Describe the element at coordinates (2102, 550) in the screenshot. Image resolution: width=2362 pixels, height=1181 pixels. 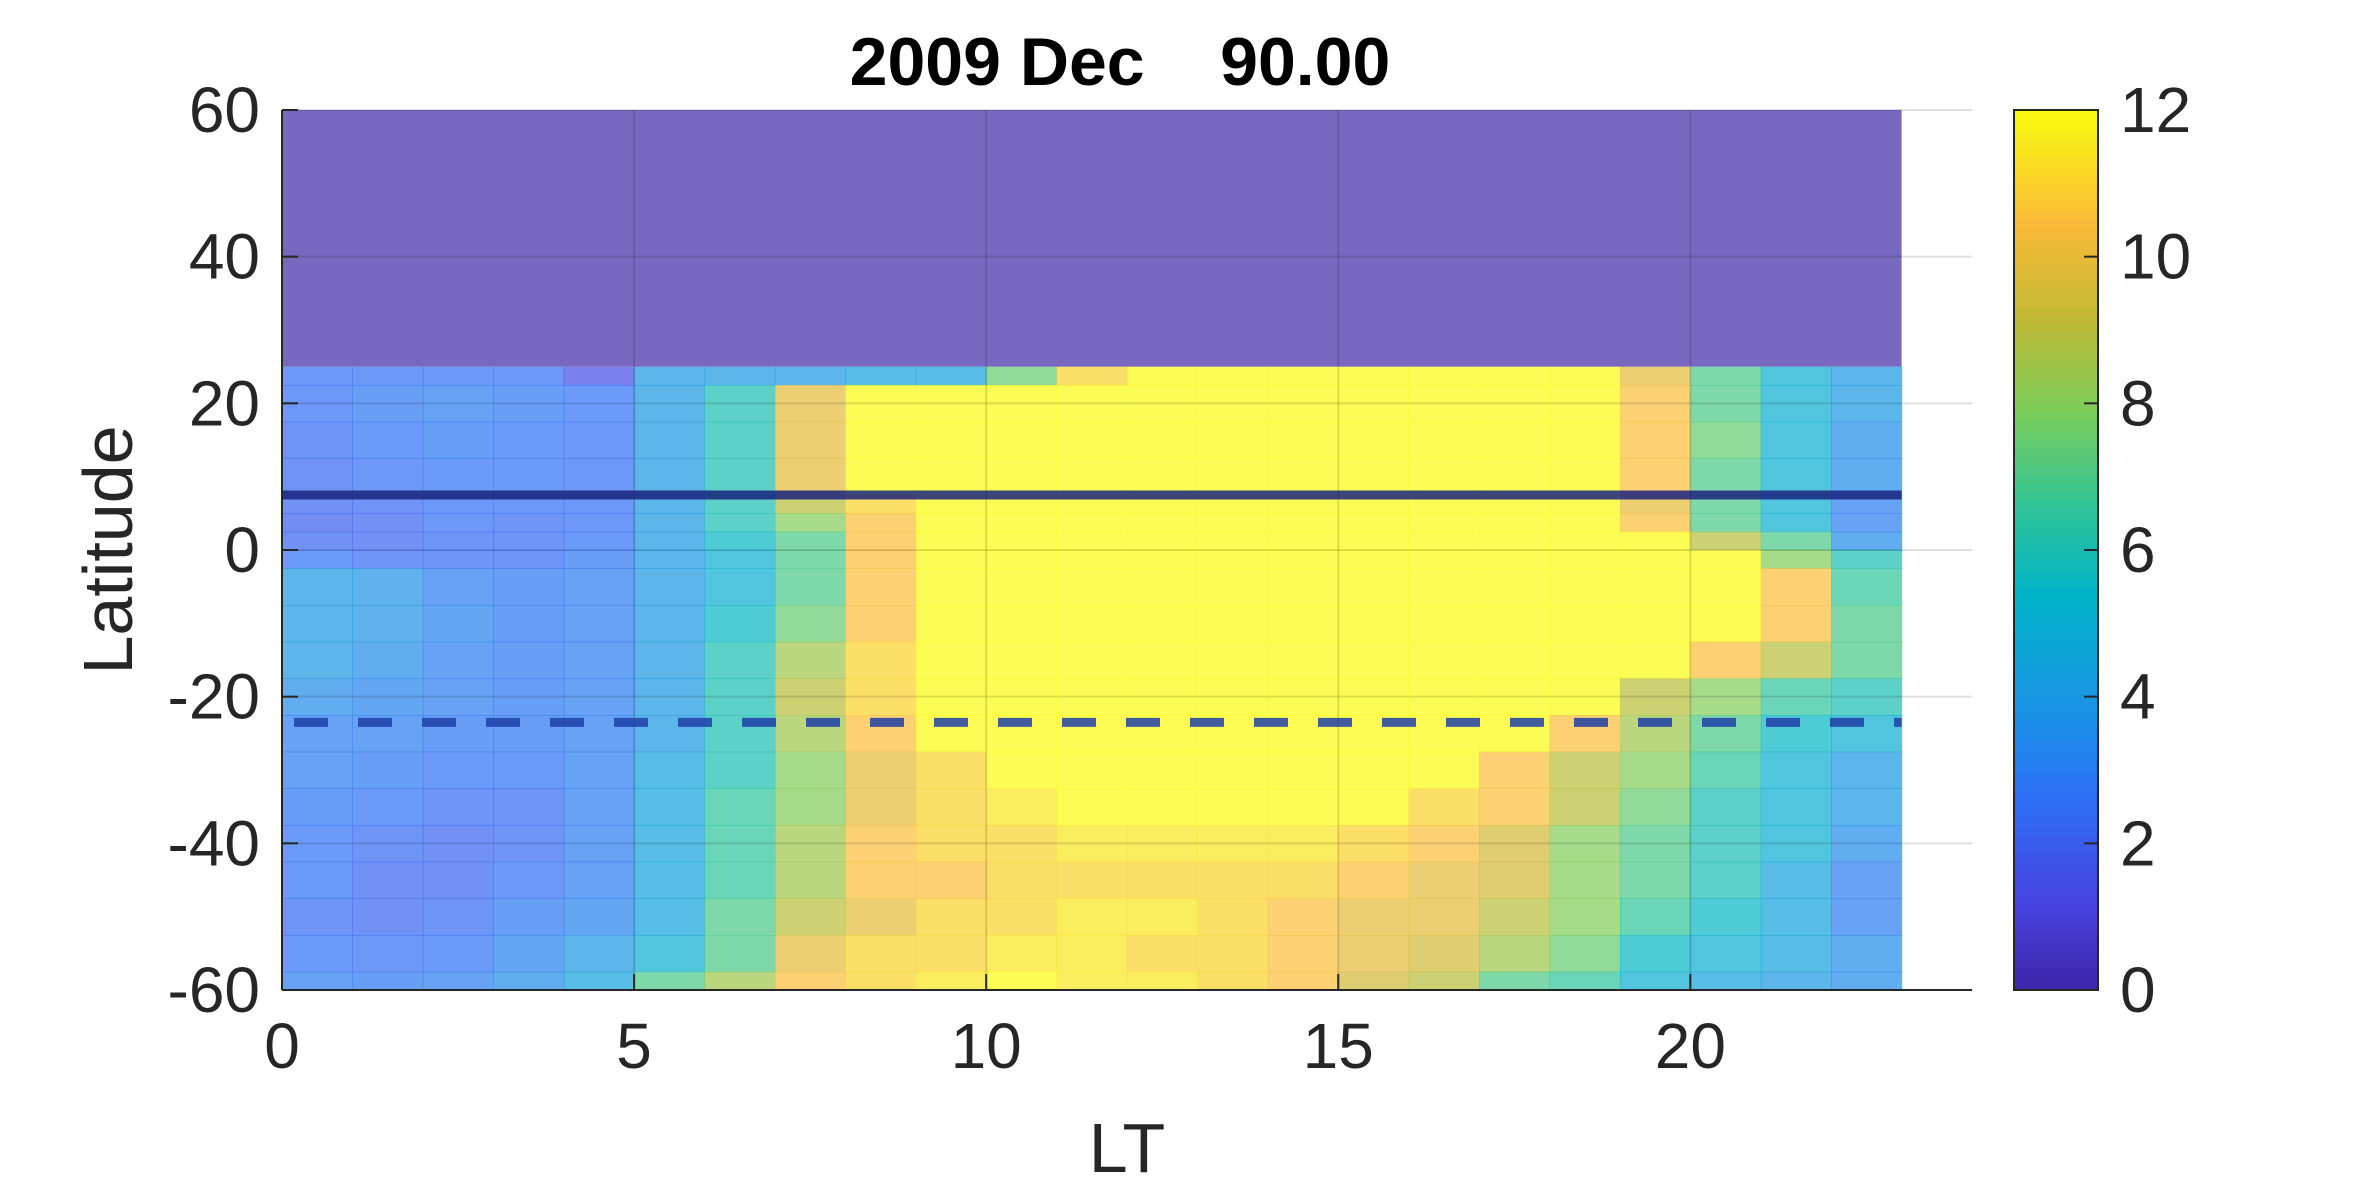
I see `colorbar: 12 10 8 6 4 2 0` at that location.